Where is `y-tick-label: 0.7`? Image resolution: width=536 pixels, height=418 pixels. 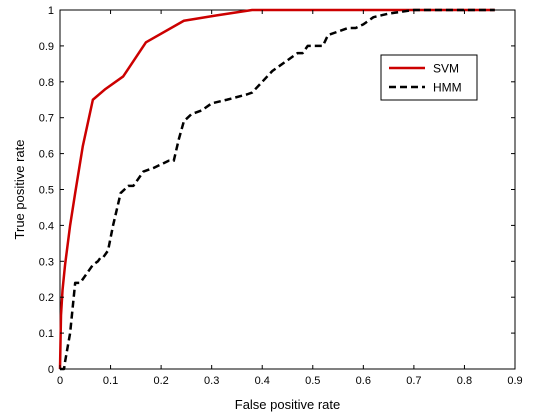 y-tick-label: 0.7 is located at coordinates (46, 119).